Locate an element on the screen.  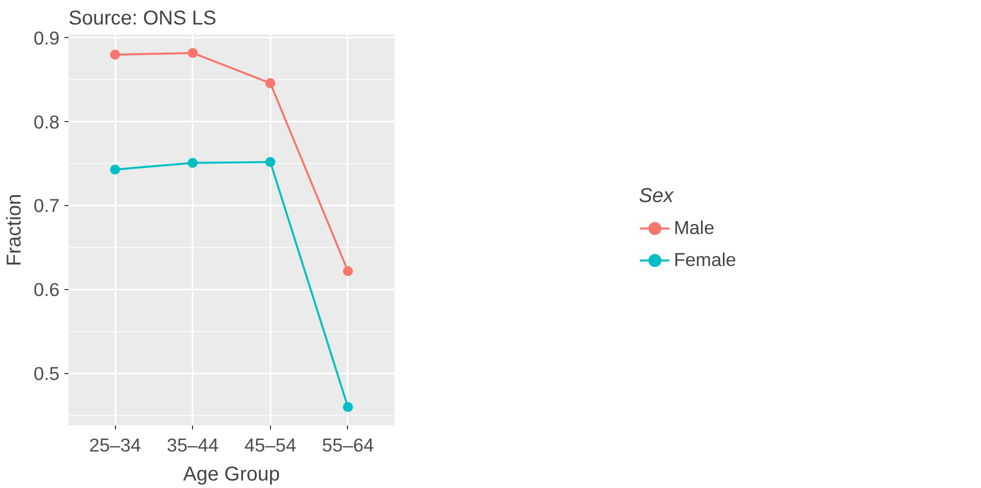
x-tick-label: 25–34 is located at coordinates (115, 445).